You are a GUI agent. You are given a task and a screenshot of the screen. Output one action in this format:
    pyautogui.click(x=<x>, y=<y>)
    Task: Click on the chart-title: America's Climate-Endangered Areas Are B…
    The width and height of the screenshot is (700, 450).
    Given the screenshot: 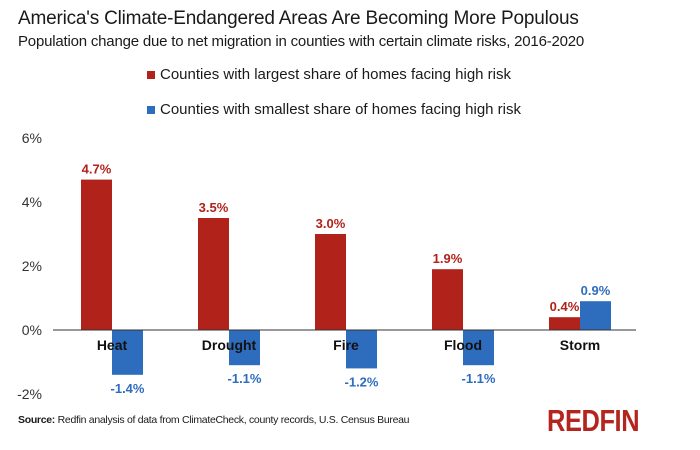 What is the action you would take?
    pyautogui.click(x=298, y=18)
    